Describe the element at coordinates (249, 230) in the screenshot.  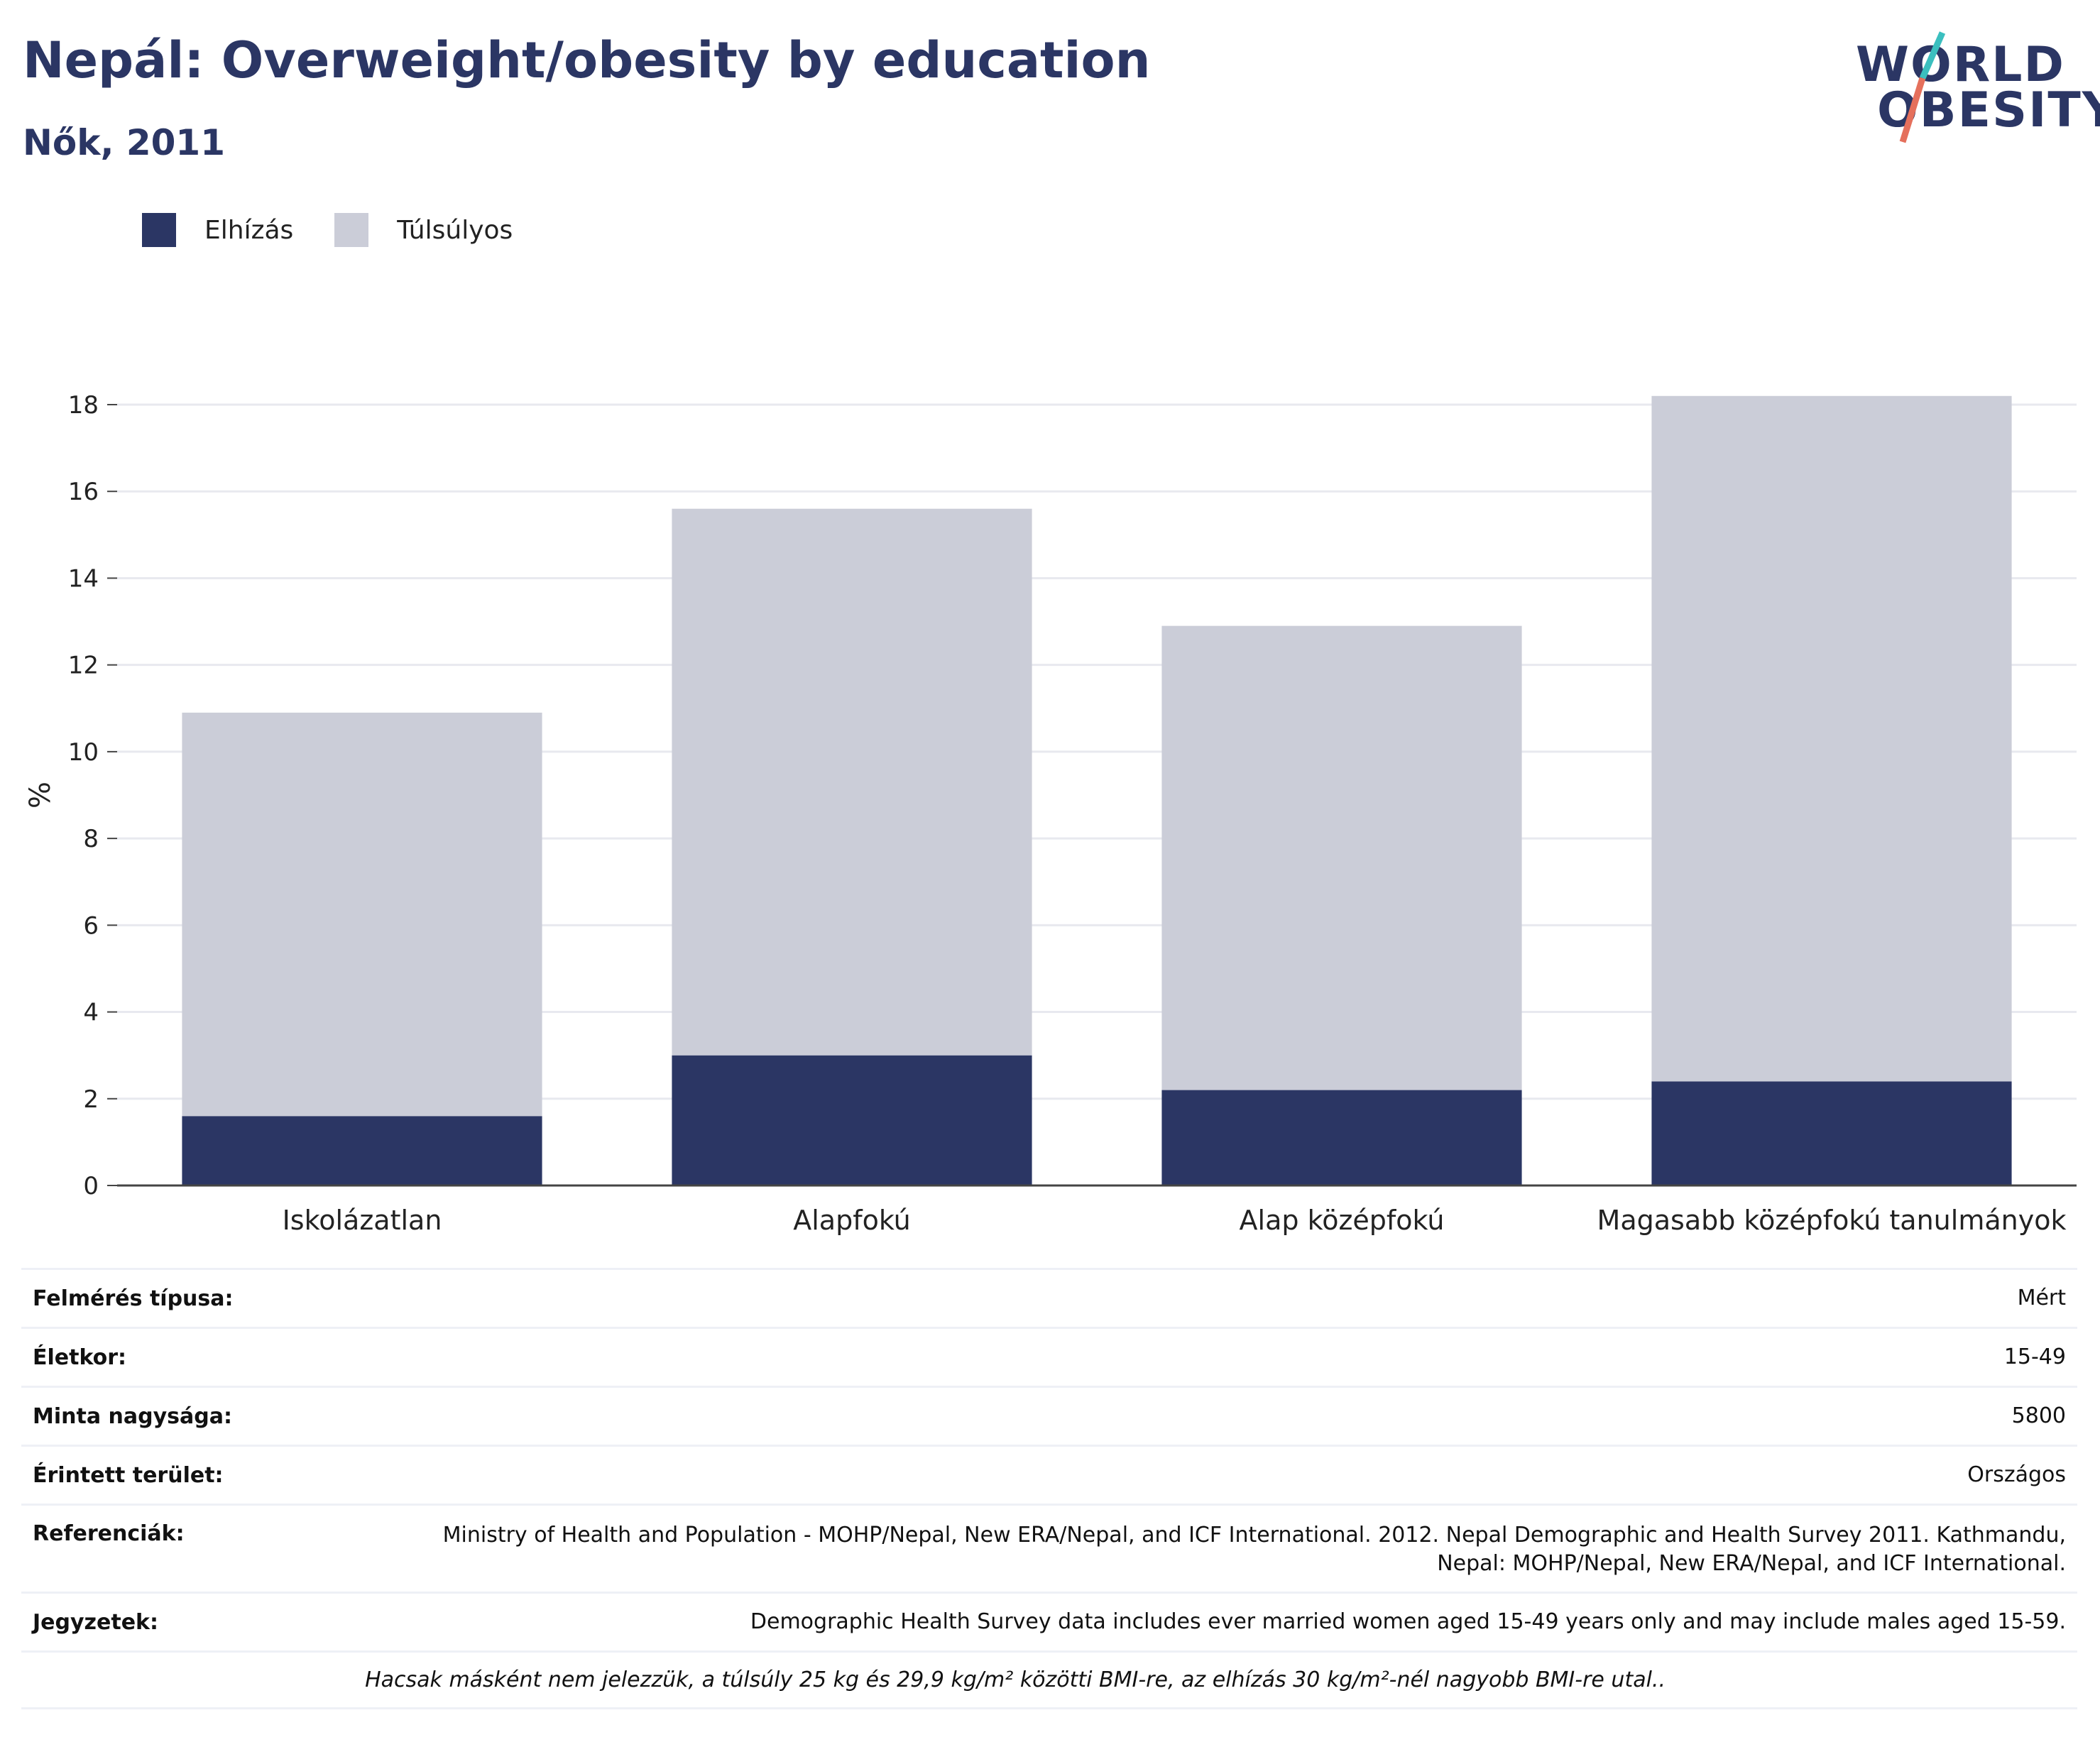
I see `legend-label-obesity: Elhízás` at that location.